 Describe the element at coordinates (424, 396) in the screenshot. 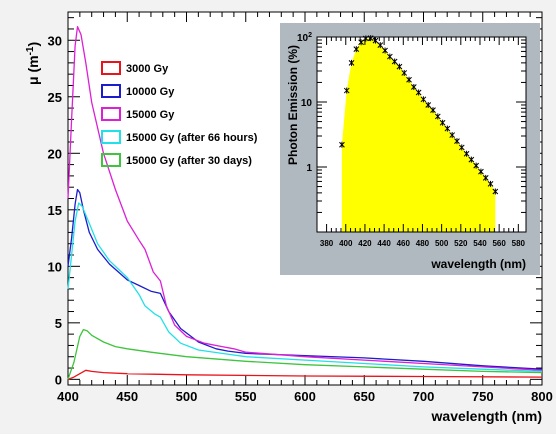

I see `main-x-tick-label: 700` at that location.